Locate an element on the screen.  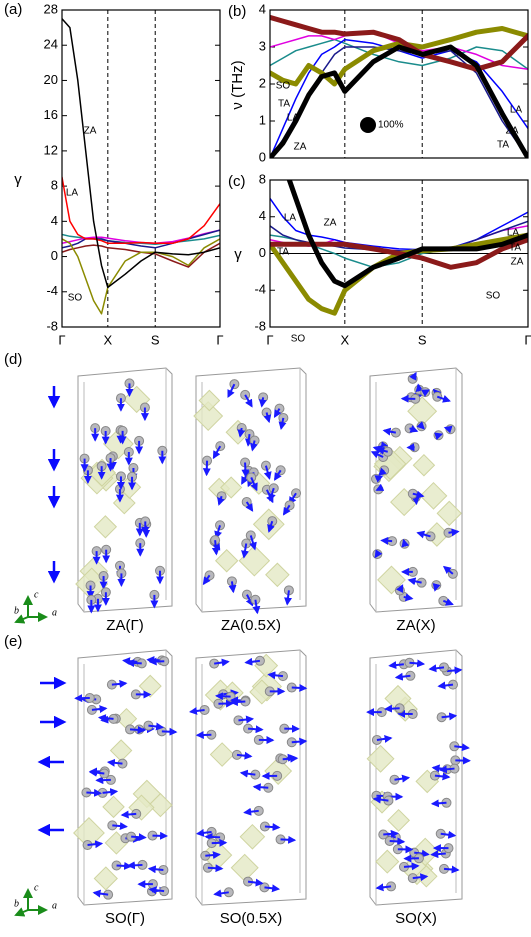
y-tick-label: 0 is located at coordinates (54, 255).